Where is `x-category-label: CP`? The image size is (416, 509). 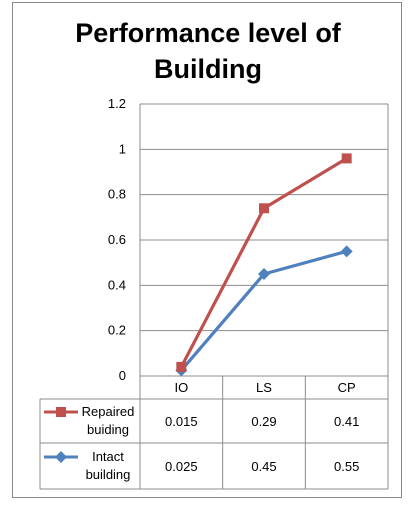 x-category-label: CP is located at coordinates (347, 387).